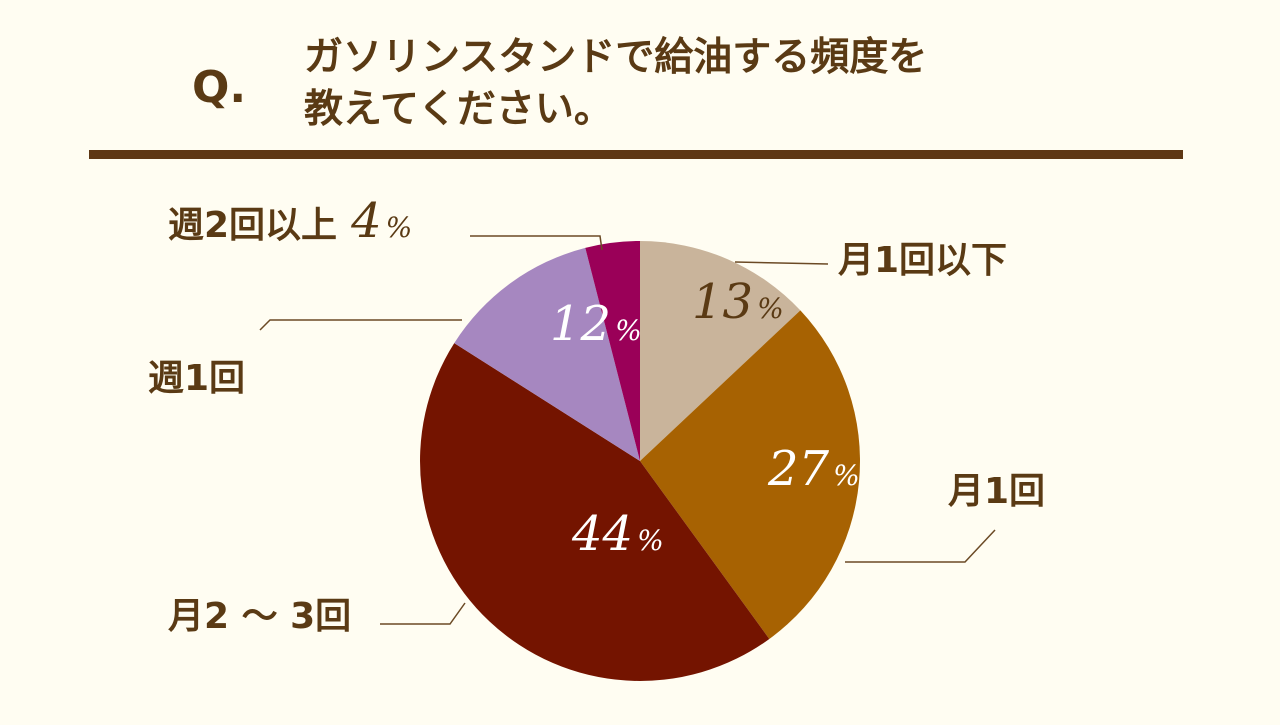 The height and width of the screenshot is (725, 1280). Describe the element at coordinates (458, 109) in the screenshot. I see `question-line-2: 教えてください。` at that location.